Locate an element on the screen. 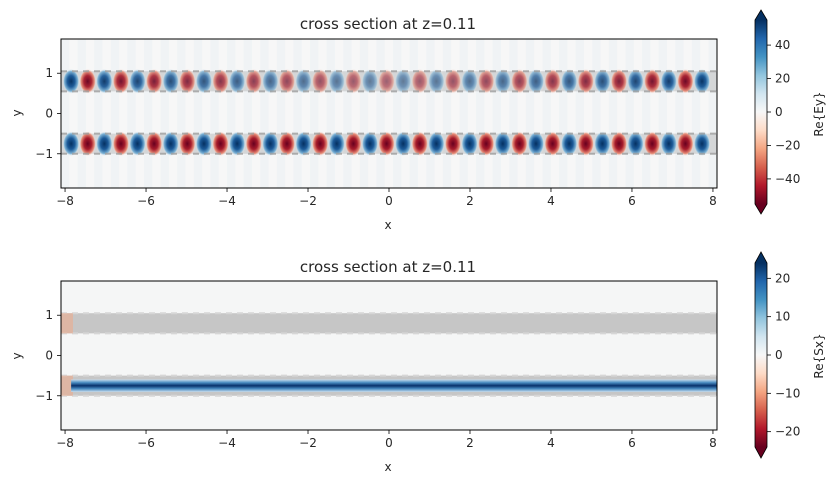  bottom-cbtick-label: 0 is located at coordinates (779, 355).